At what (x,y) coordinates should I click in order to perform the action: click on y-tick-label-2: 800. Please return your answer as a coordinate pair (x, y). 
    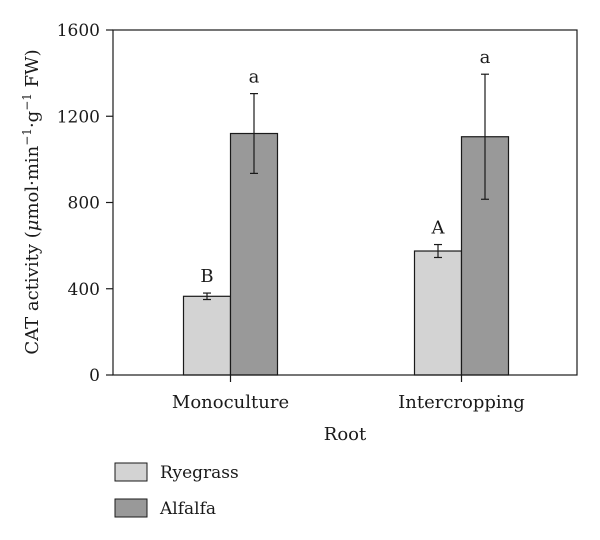
    Looking at the image, I should click on (84, 204).